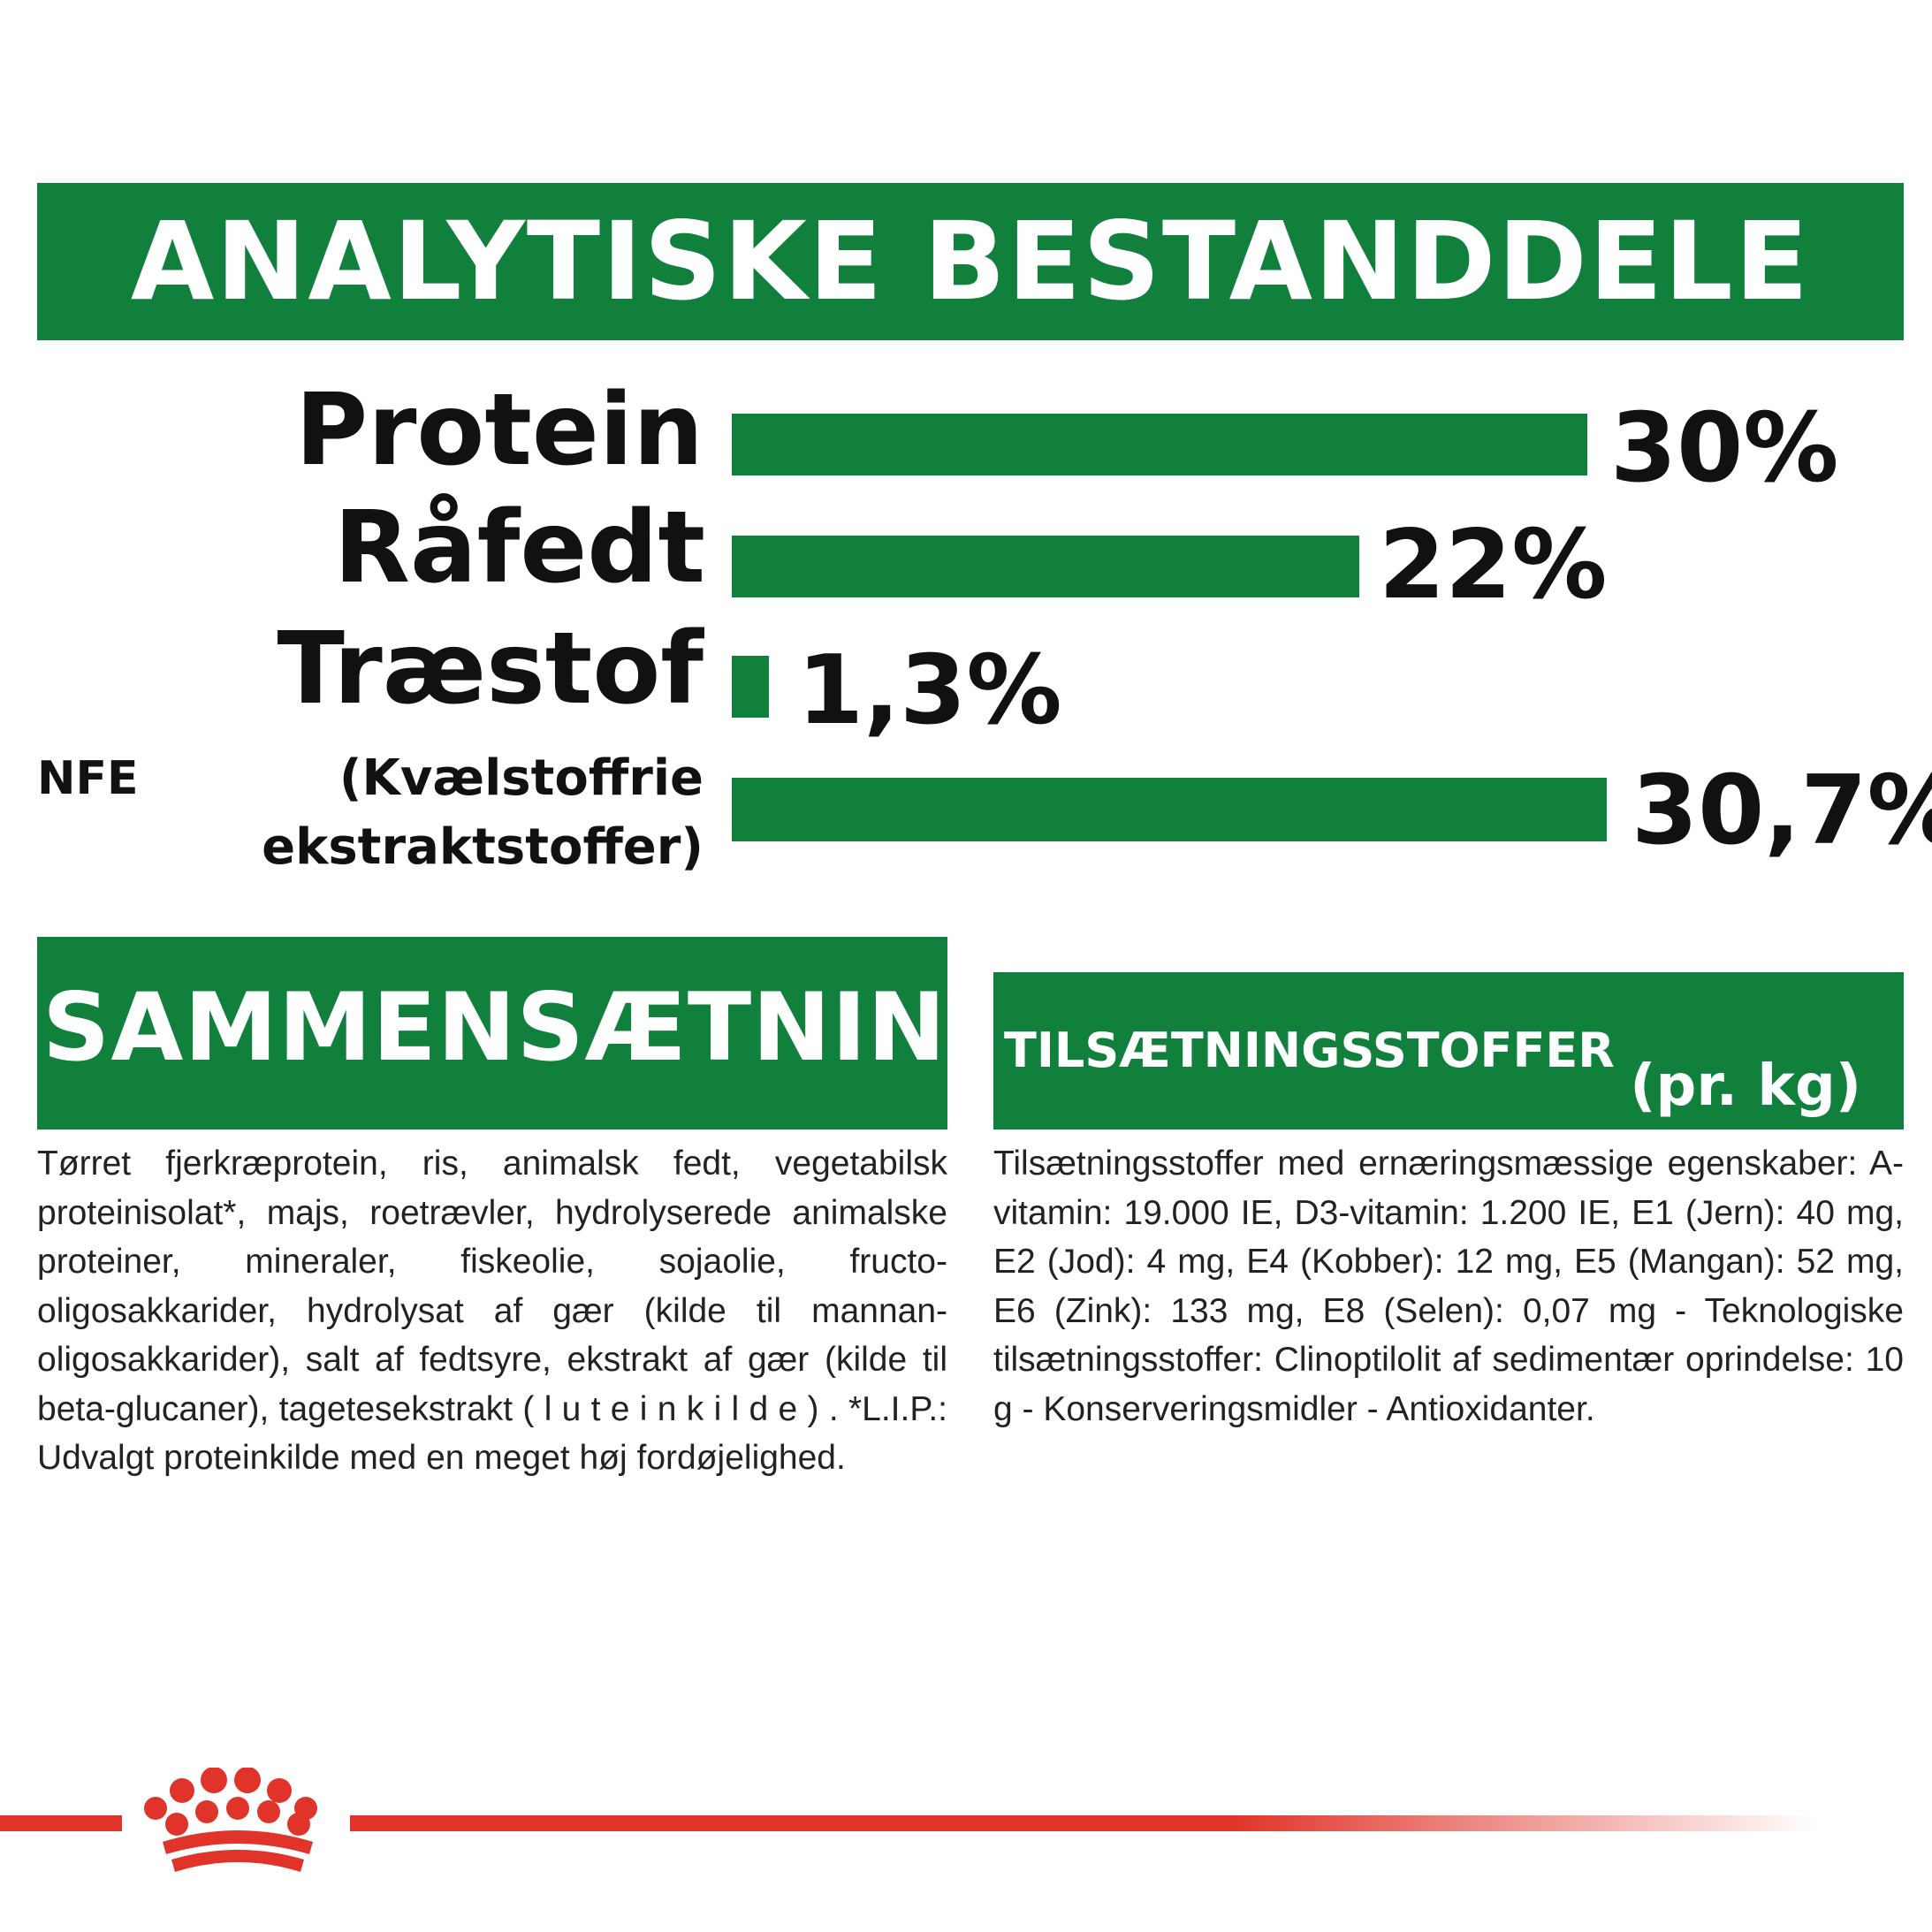 The width and height of the screenshot is (1932, 1932). I want to click on rafedt-bar, so click(1046, 567).